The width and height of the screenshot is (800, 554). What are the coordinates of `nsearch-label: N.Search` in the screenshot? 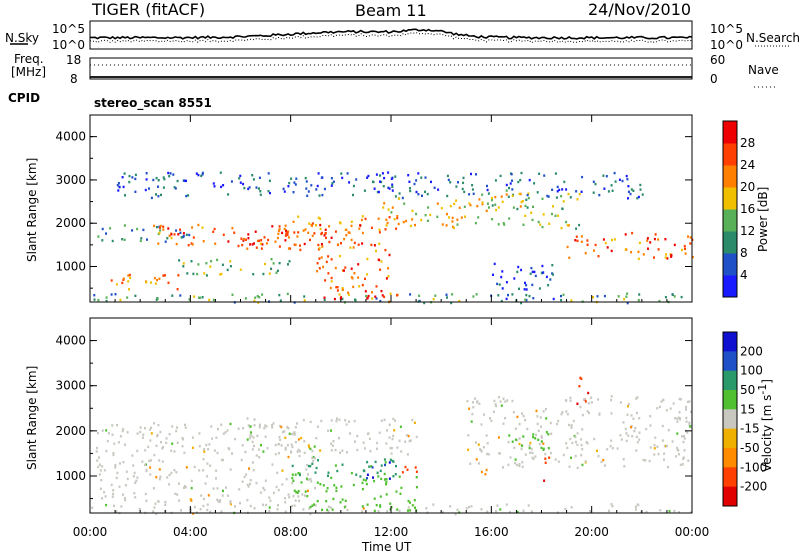 It's located at (773, 38).